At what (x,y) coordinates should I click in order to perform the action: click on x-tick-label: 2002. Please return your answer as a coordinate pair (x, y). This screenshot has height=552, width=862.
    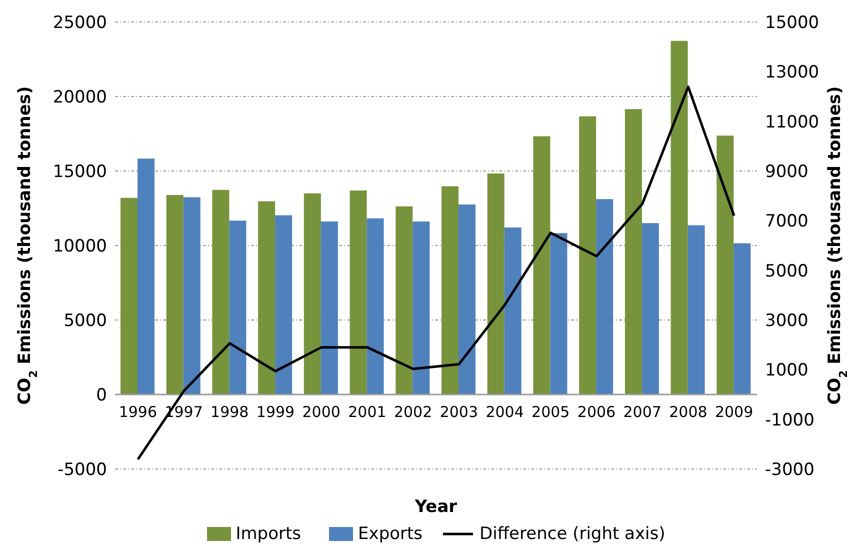
    Looking at the image, I should click on (413, 412).